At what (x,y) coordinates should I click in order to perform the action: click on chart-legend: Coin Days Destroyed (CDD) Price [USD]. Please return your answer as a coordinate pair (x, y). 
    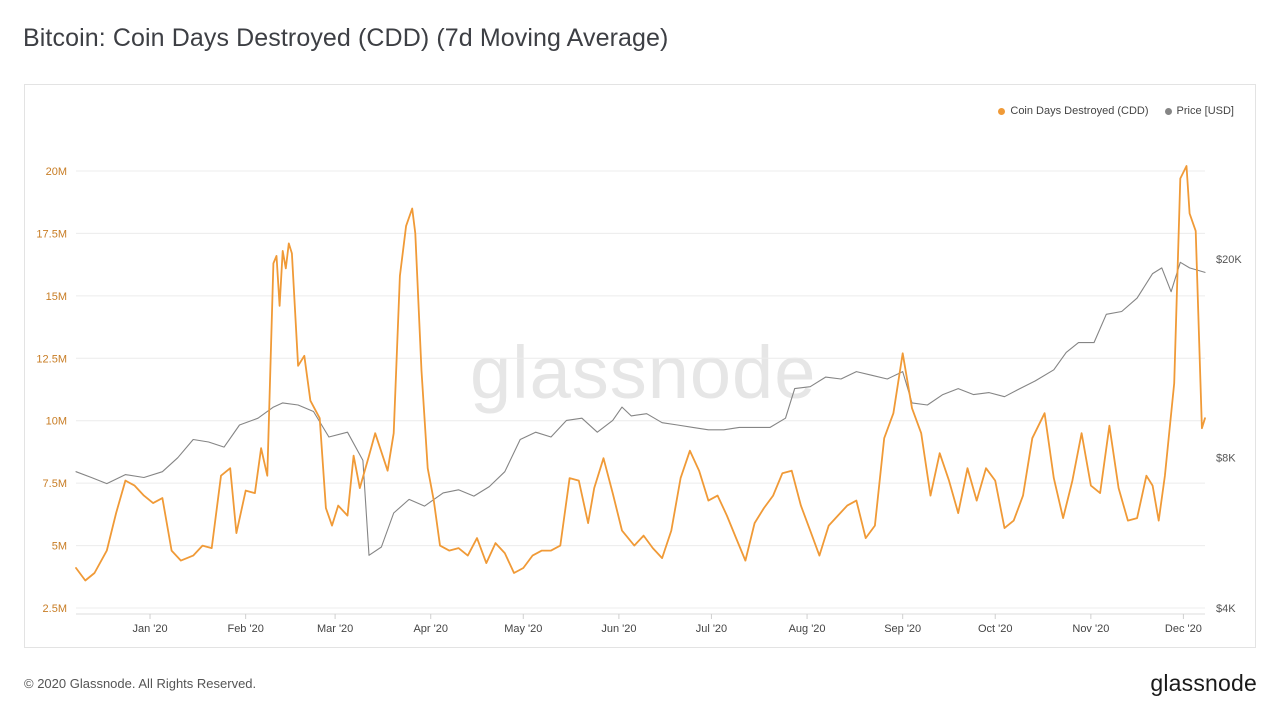
    Looking at the image, I should click on (1116, 111).